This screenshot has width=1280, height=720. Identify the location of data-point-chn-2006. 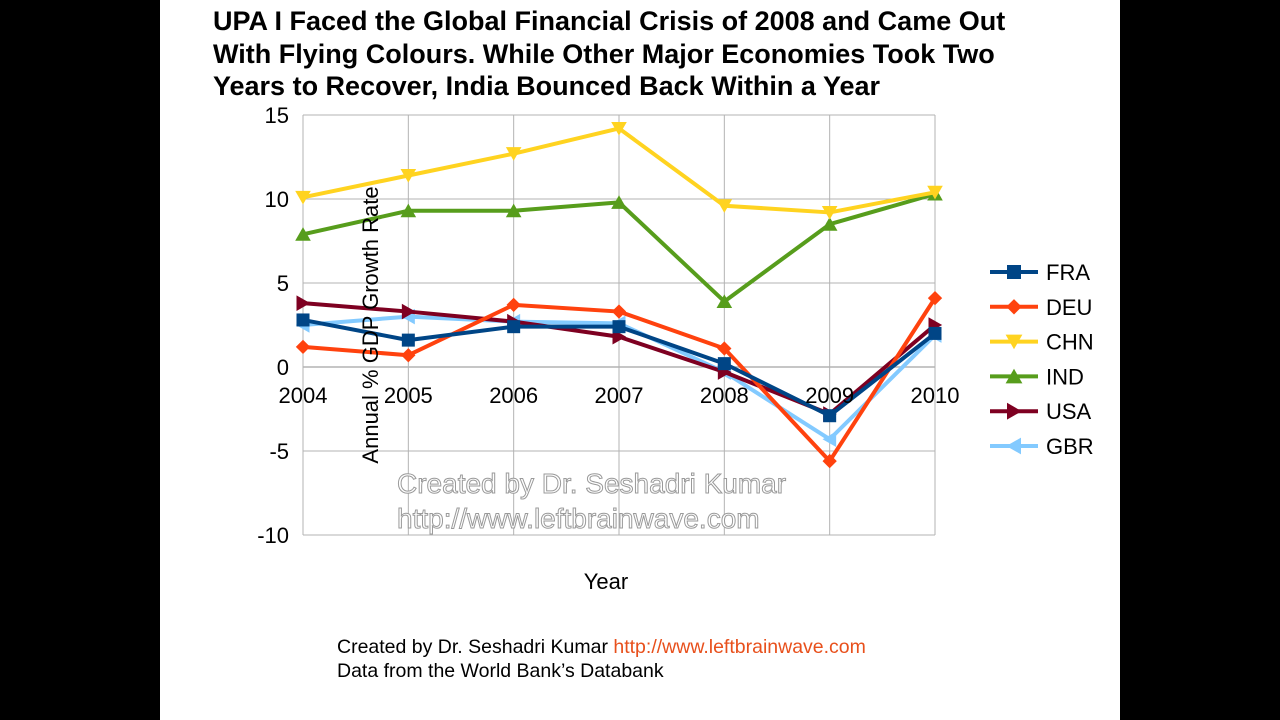
(513, 154).